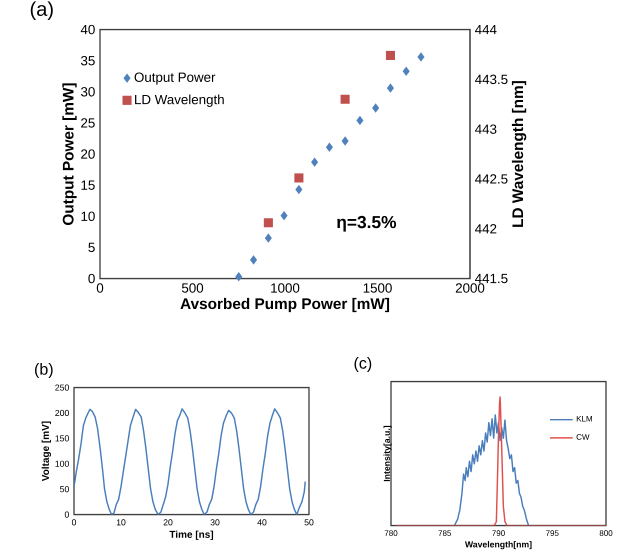  I want to click on legend-label: Output Power, so click(175, 78).